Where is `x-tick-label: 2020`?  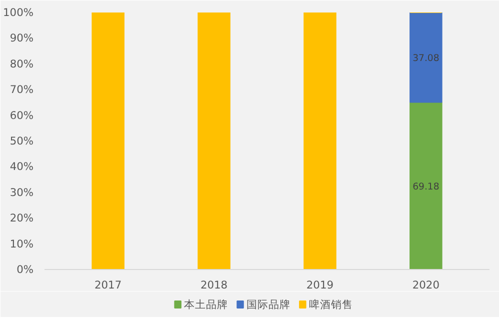
x-tick-label: 2020 is located at coordinates (426, 285).